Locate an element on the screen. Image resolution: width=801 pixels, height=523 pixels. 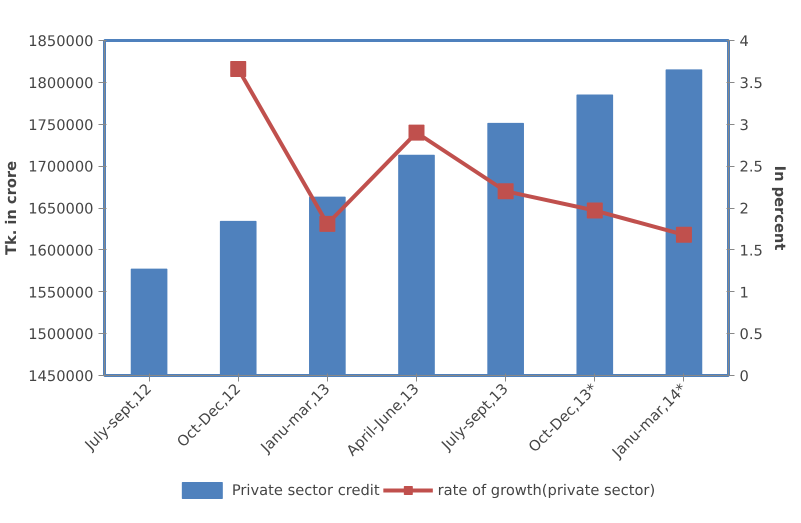
y-tick-label: 1500000 is located at coordinates (61, 335).